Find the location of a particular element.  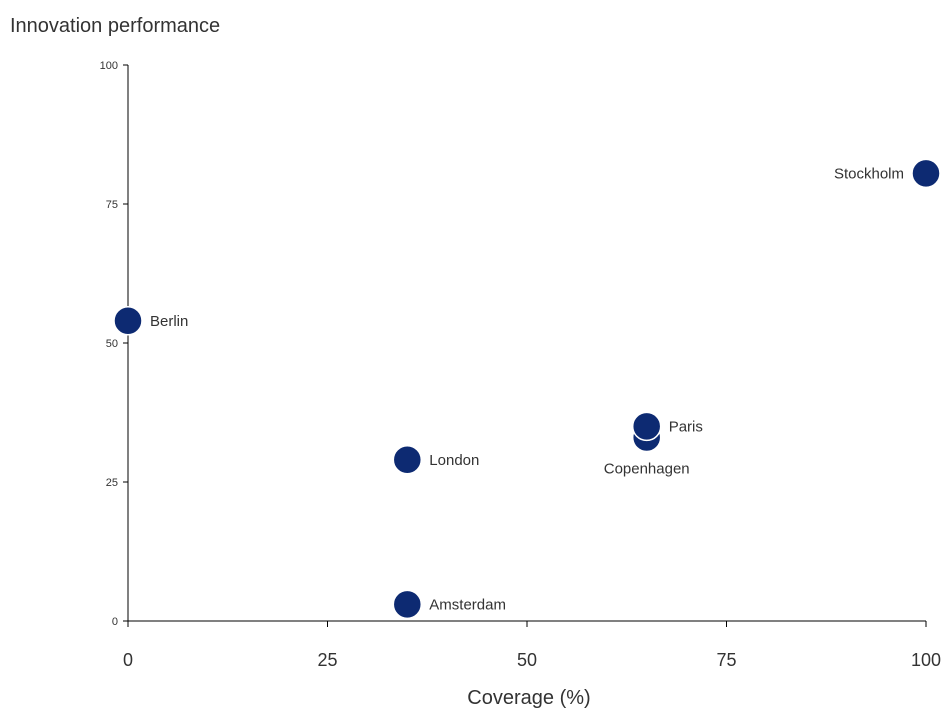

y-tick-label: 50 is located at coordinates (112, 344).